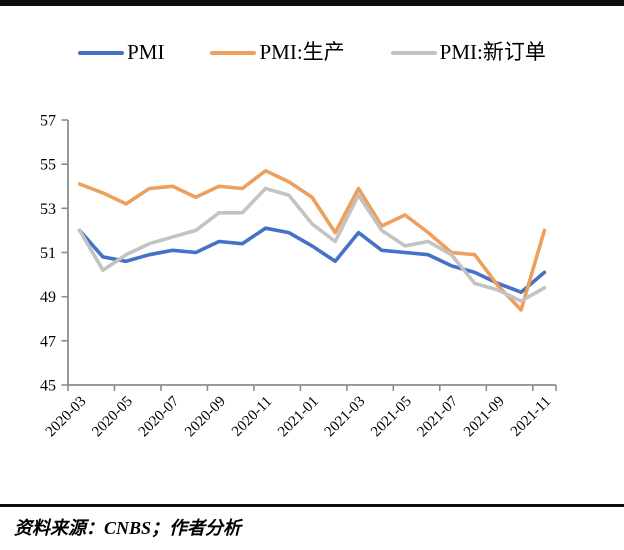 The width and height of the screenshot is (624, 550). I want to click on legend-item-pmi-production: PMI:生产, so click(277, 52).